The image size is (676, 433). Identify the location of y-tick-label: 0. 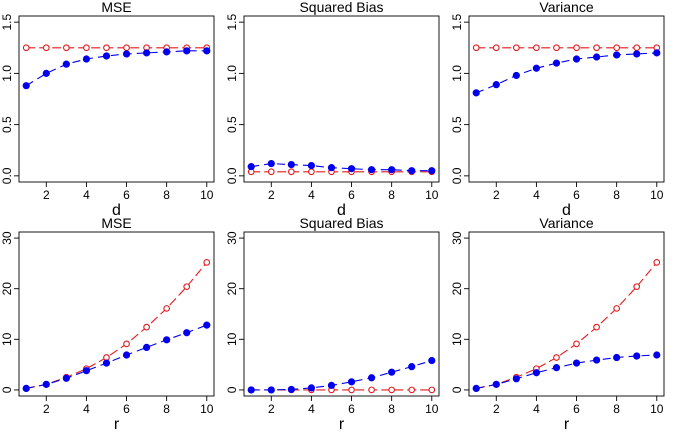
(232, 389).